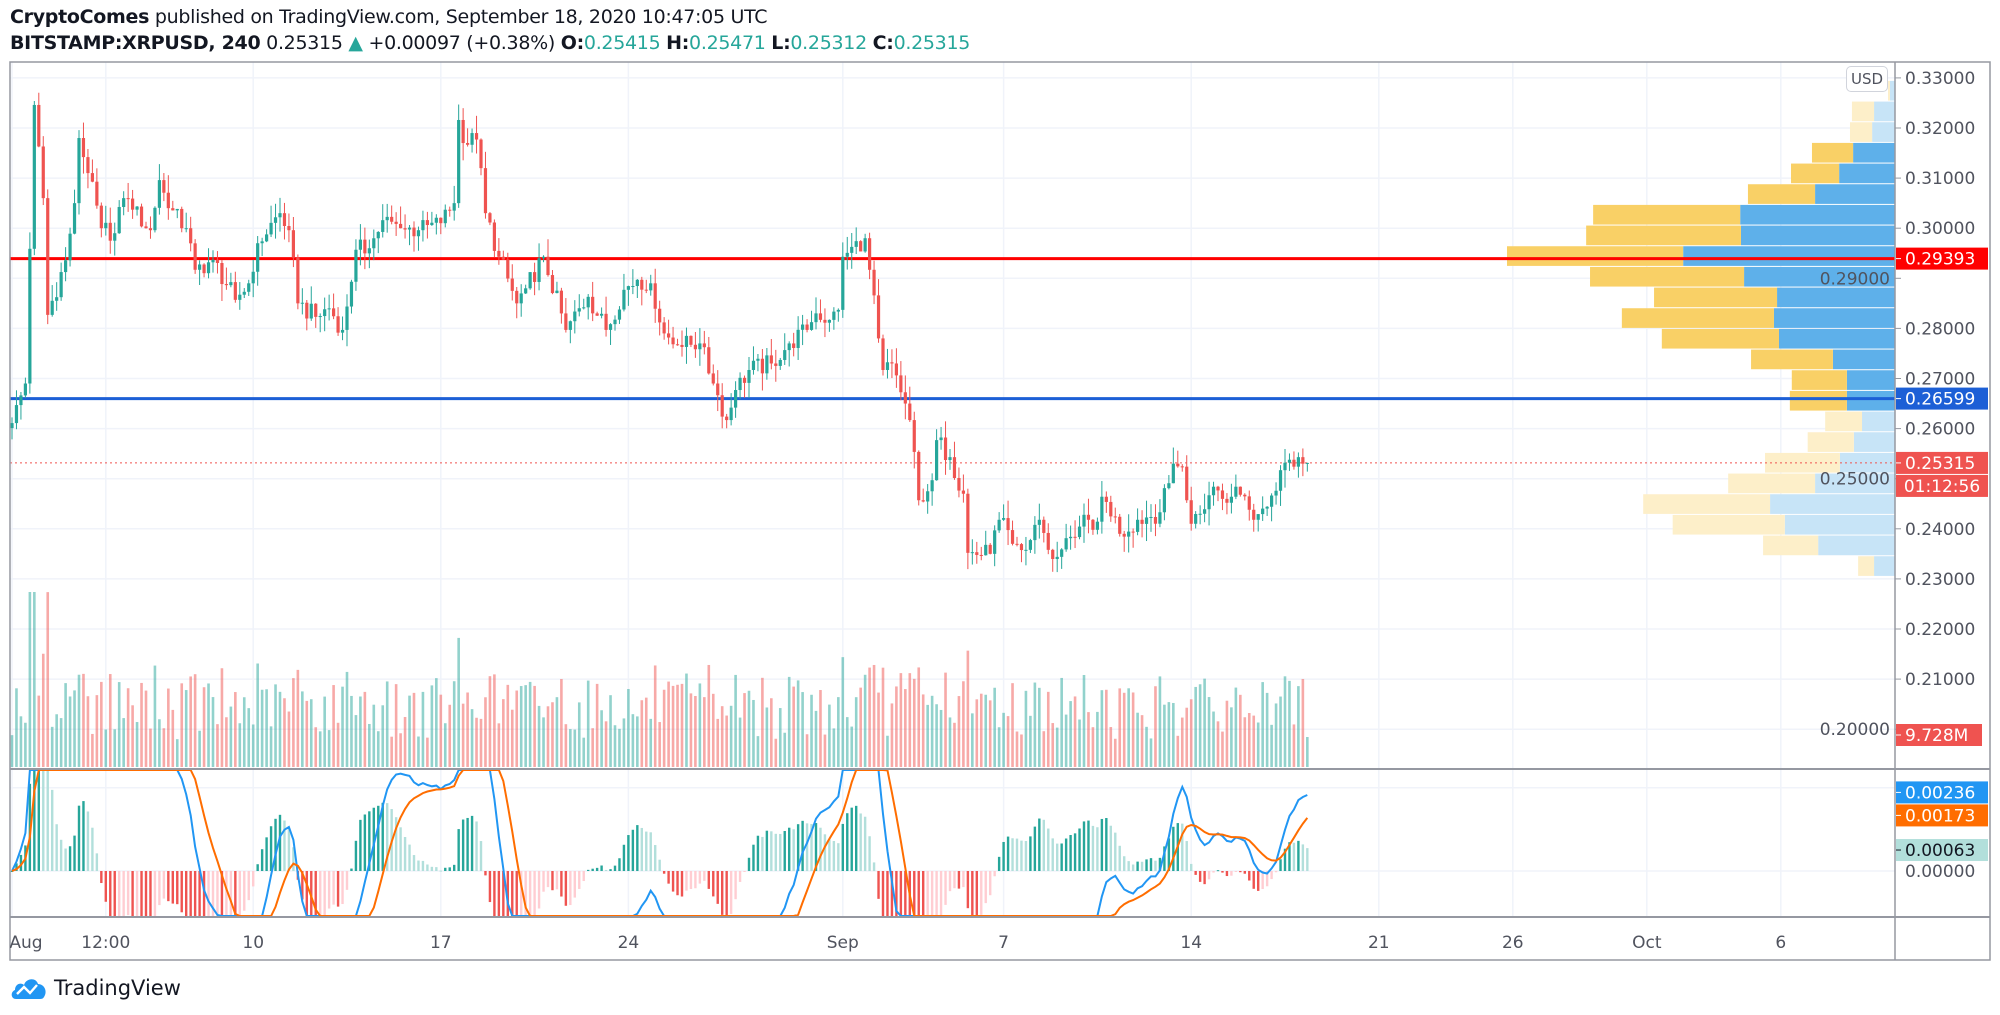  I want to click on low-value: 0.25312, so click(828, 43).